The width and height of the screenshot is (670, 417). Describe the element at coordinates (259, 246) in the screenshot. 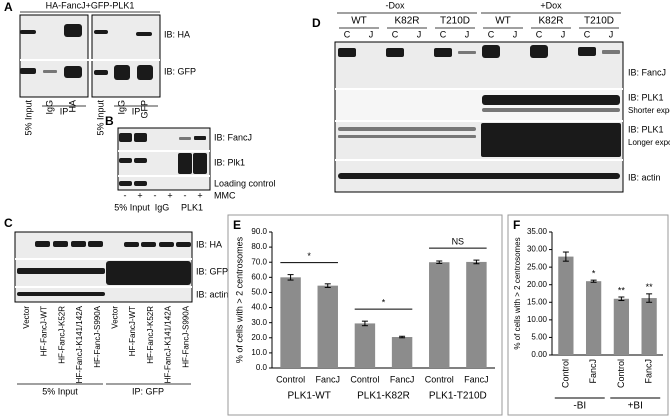

I see `y-tick-label: 80.0` at that location.